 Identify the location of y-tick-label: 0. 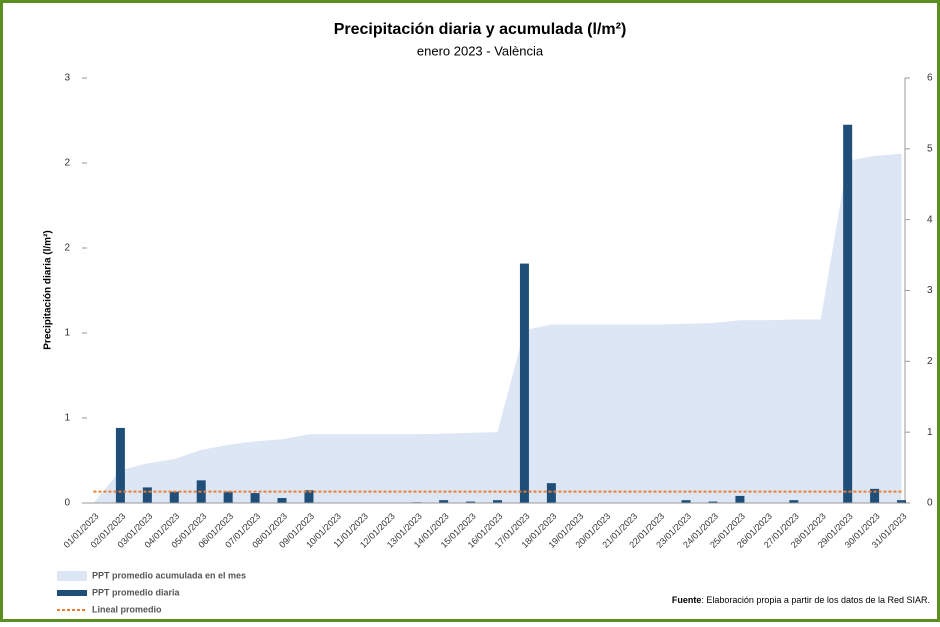
(67, 503).